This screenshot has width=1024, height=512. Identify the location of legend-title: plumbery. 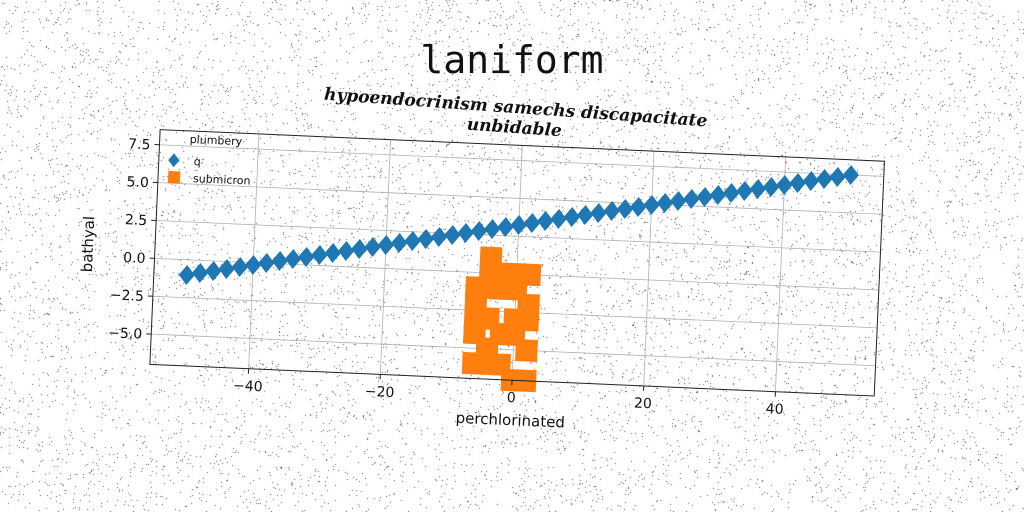
(216, 140).